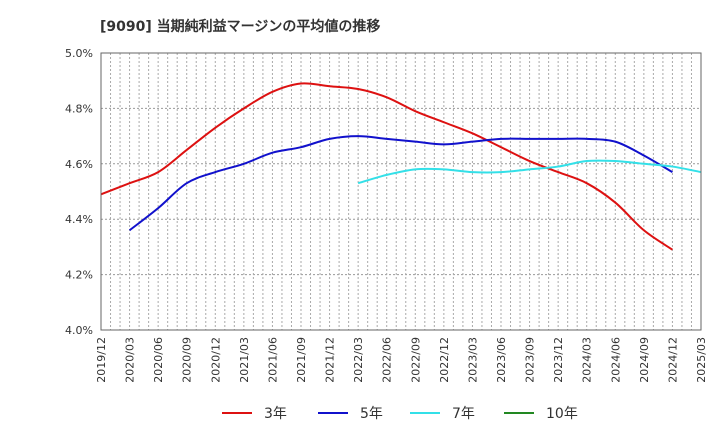  Describe the element at coordinates (275, 414) in the screenshot. I see `legend-label: 3年` at that location.